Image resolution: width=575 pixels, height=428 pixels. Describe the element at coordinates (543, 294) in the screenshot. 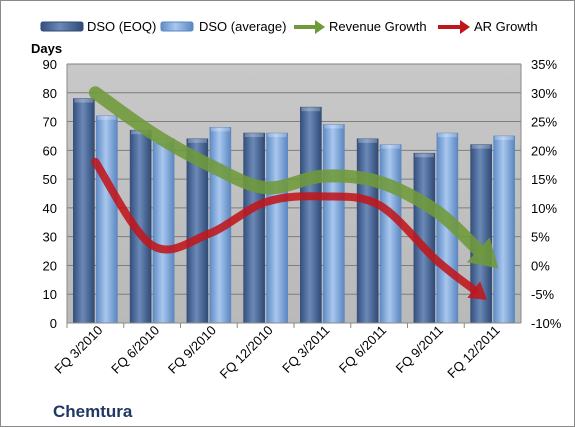

I see `y2-tick-label: -5%` at that location.